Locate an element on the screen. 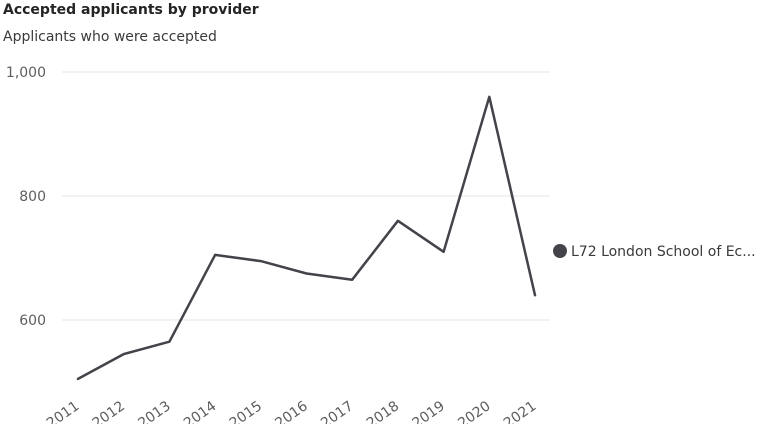 This screenshot has height=424, width=764. x-tick-label: 2016 is located at coordinates (291, 411).